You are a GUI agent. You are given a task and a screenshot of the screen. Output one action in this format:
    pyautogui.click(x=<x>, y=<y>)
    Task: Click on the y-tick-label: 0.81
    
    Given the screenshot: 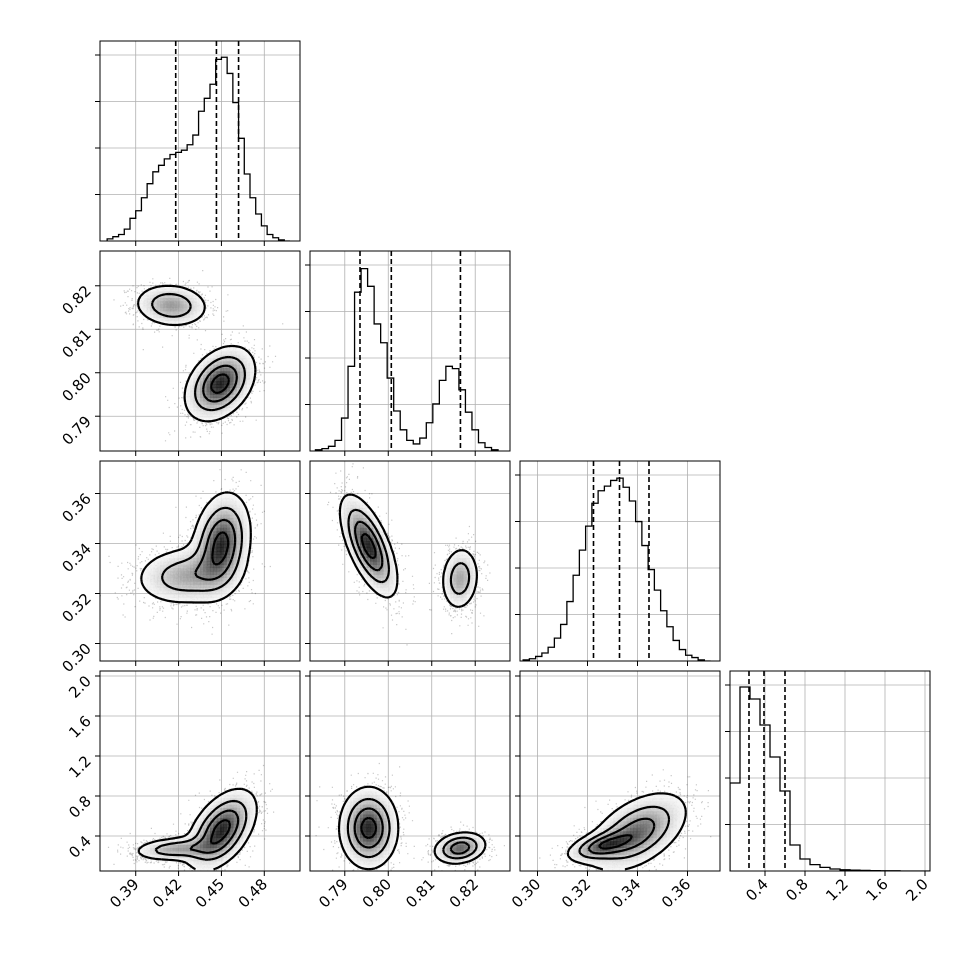 What is the action you would take?
    pyautogui.click(x=76, y=343)
    